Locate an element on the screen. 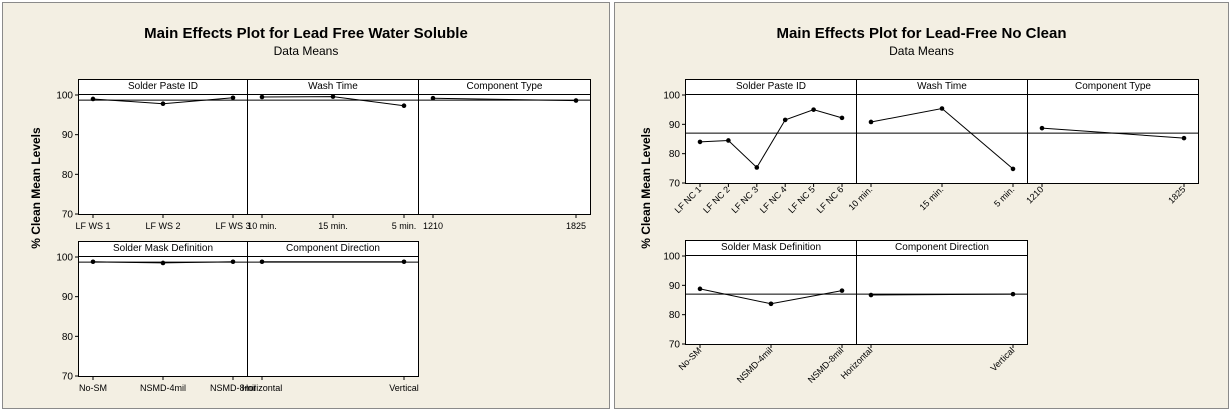  x-tick-label: 15 min. is located at coordinates (333, 226).